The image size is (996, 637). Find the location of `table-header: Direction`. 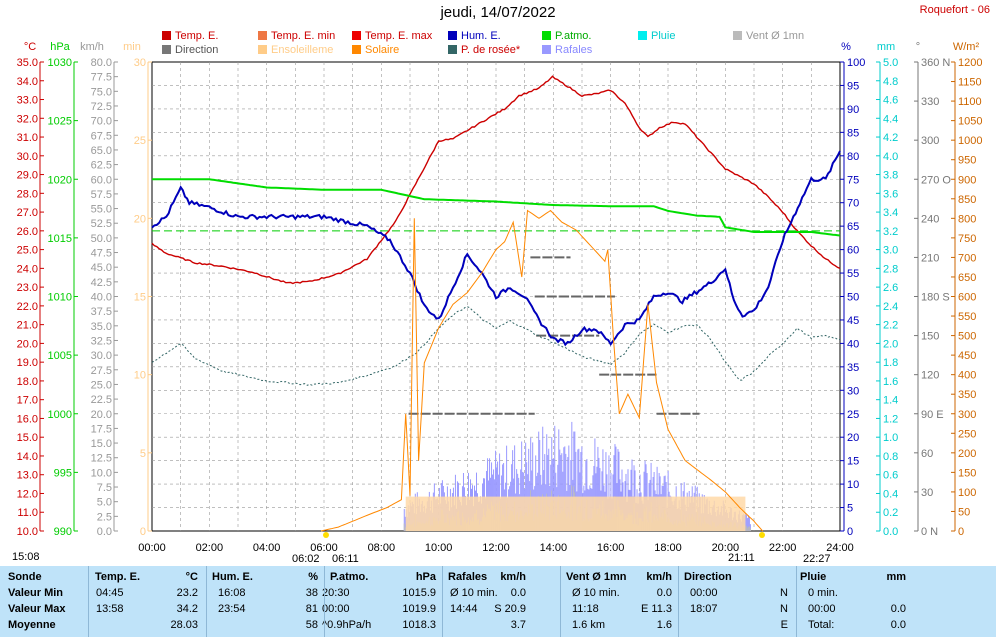

table-header: Direction is located at coordinates (708, 577).